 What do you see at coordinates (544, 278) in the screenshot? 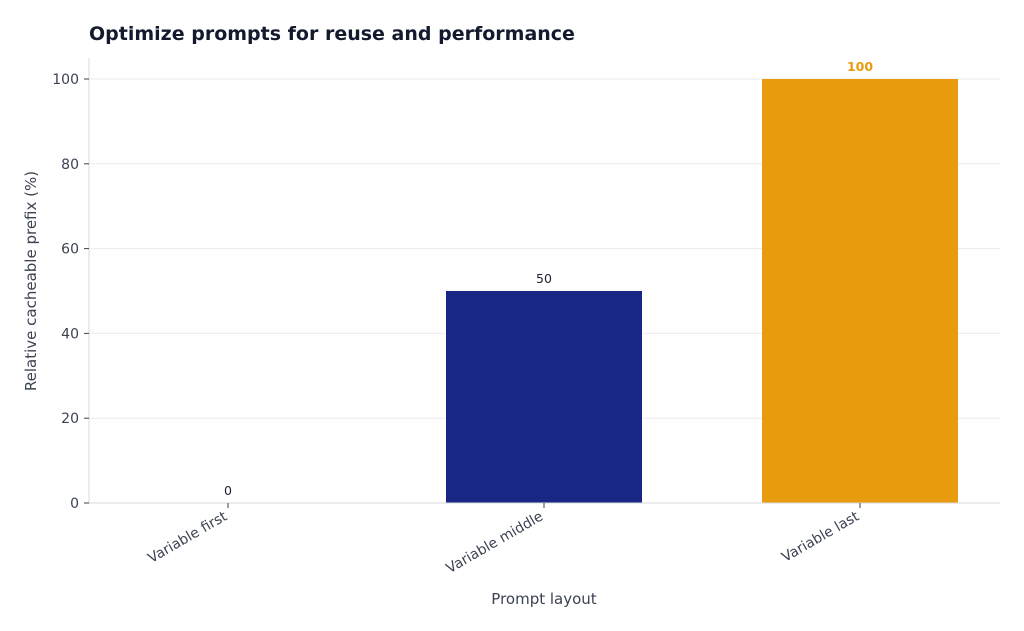
I see `data-label: 50` at bounding box center [544, 278].